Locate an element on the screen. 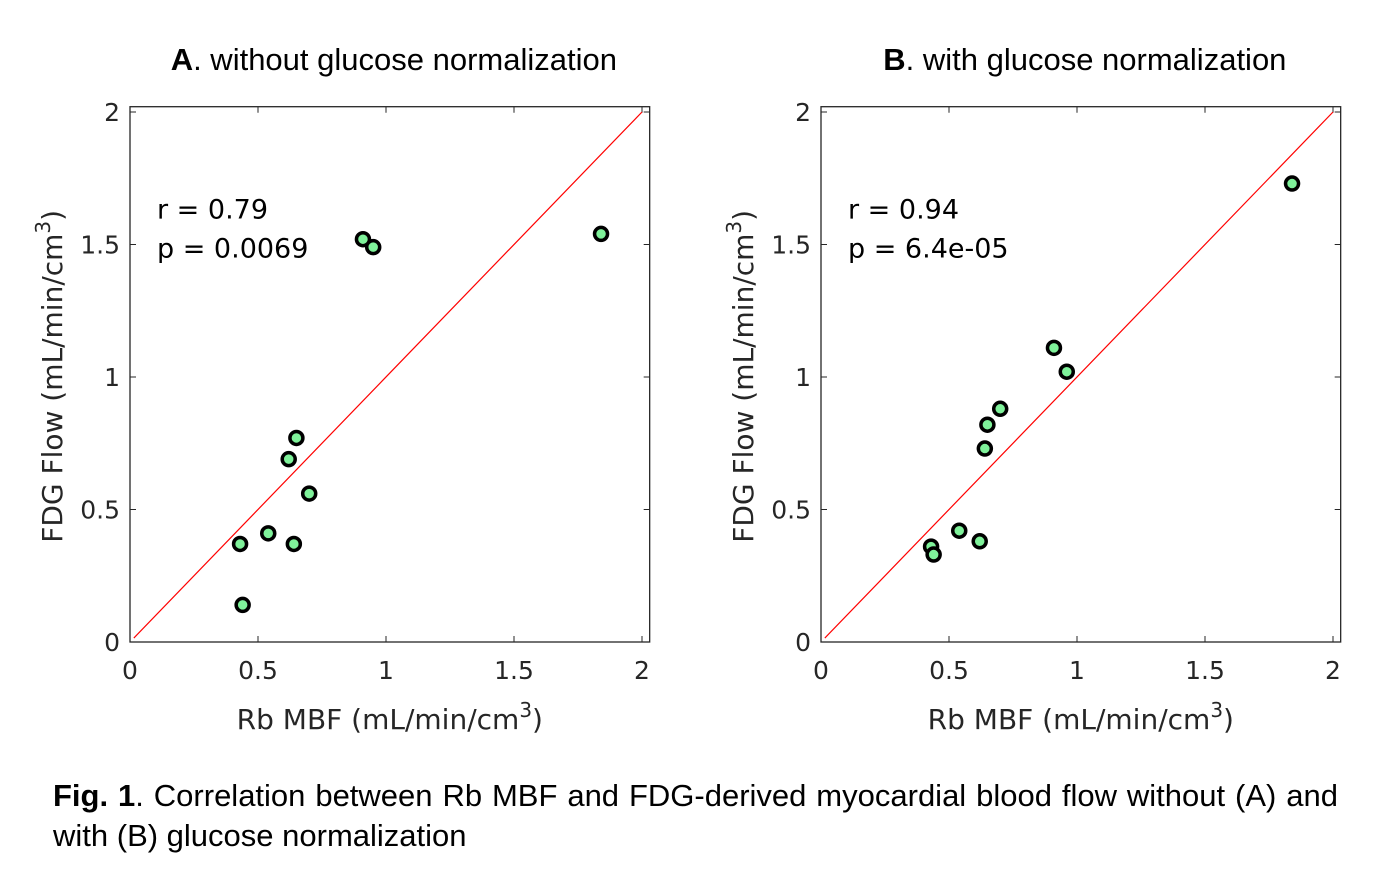 The height and width of the screenshot is (879, 1389). p-value-annotation: p = 0.0069 is located at coordinates (232, 249).